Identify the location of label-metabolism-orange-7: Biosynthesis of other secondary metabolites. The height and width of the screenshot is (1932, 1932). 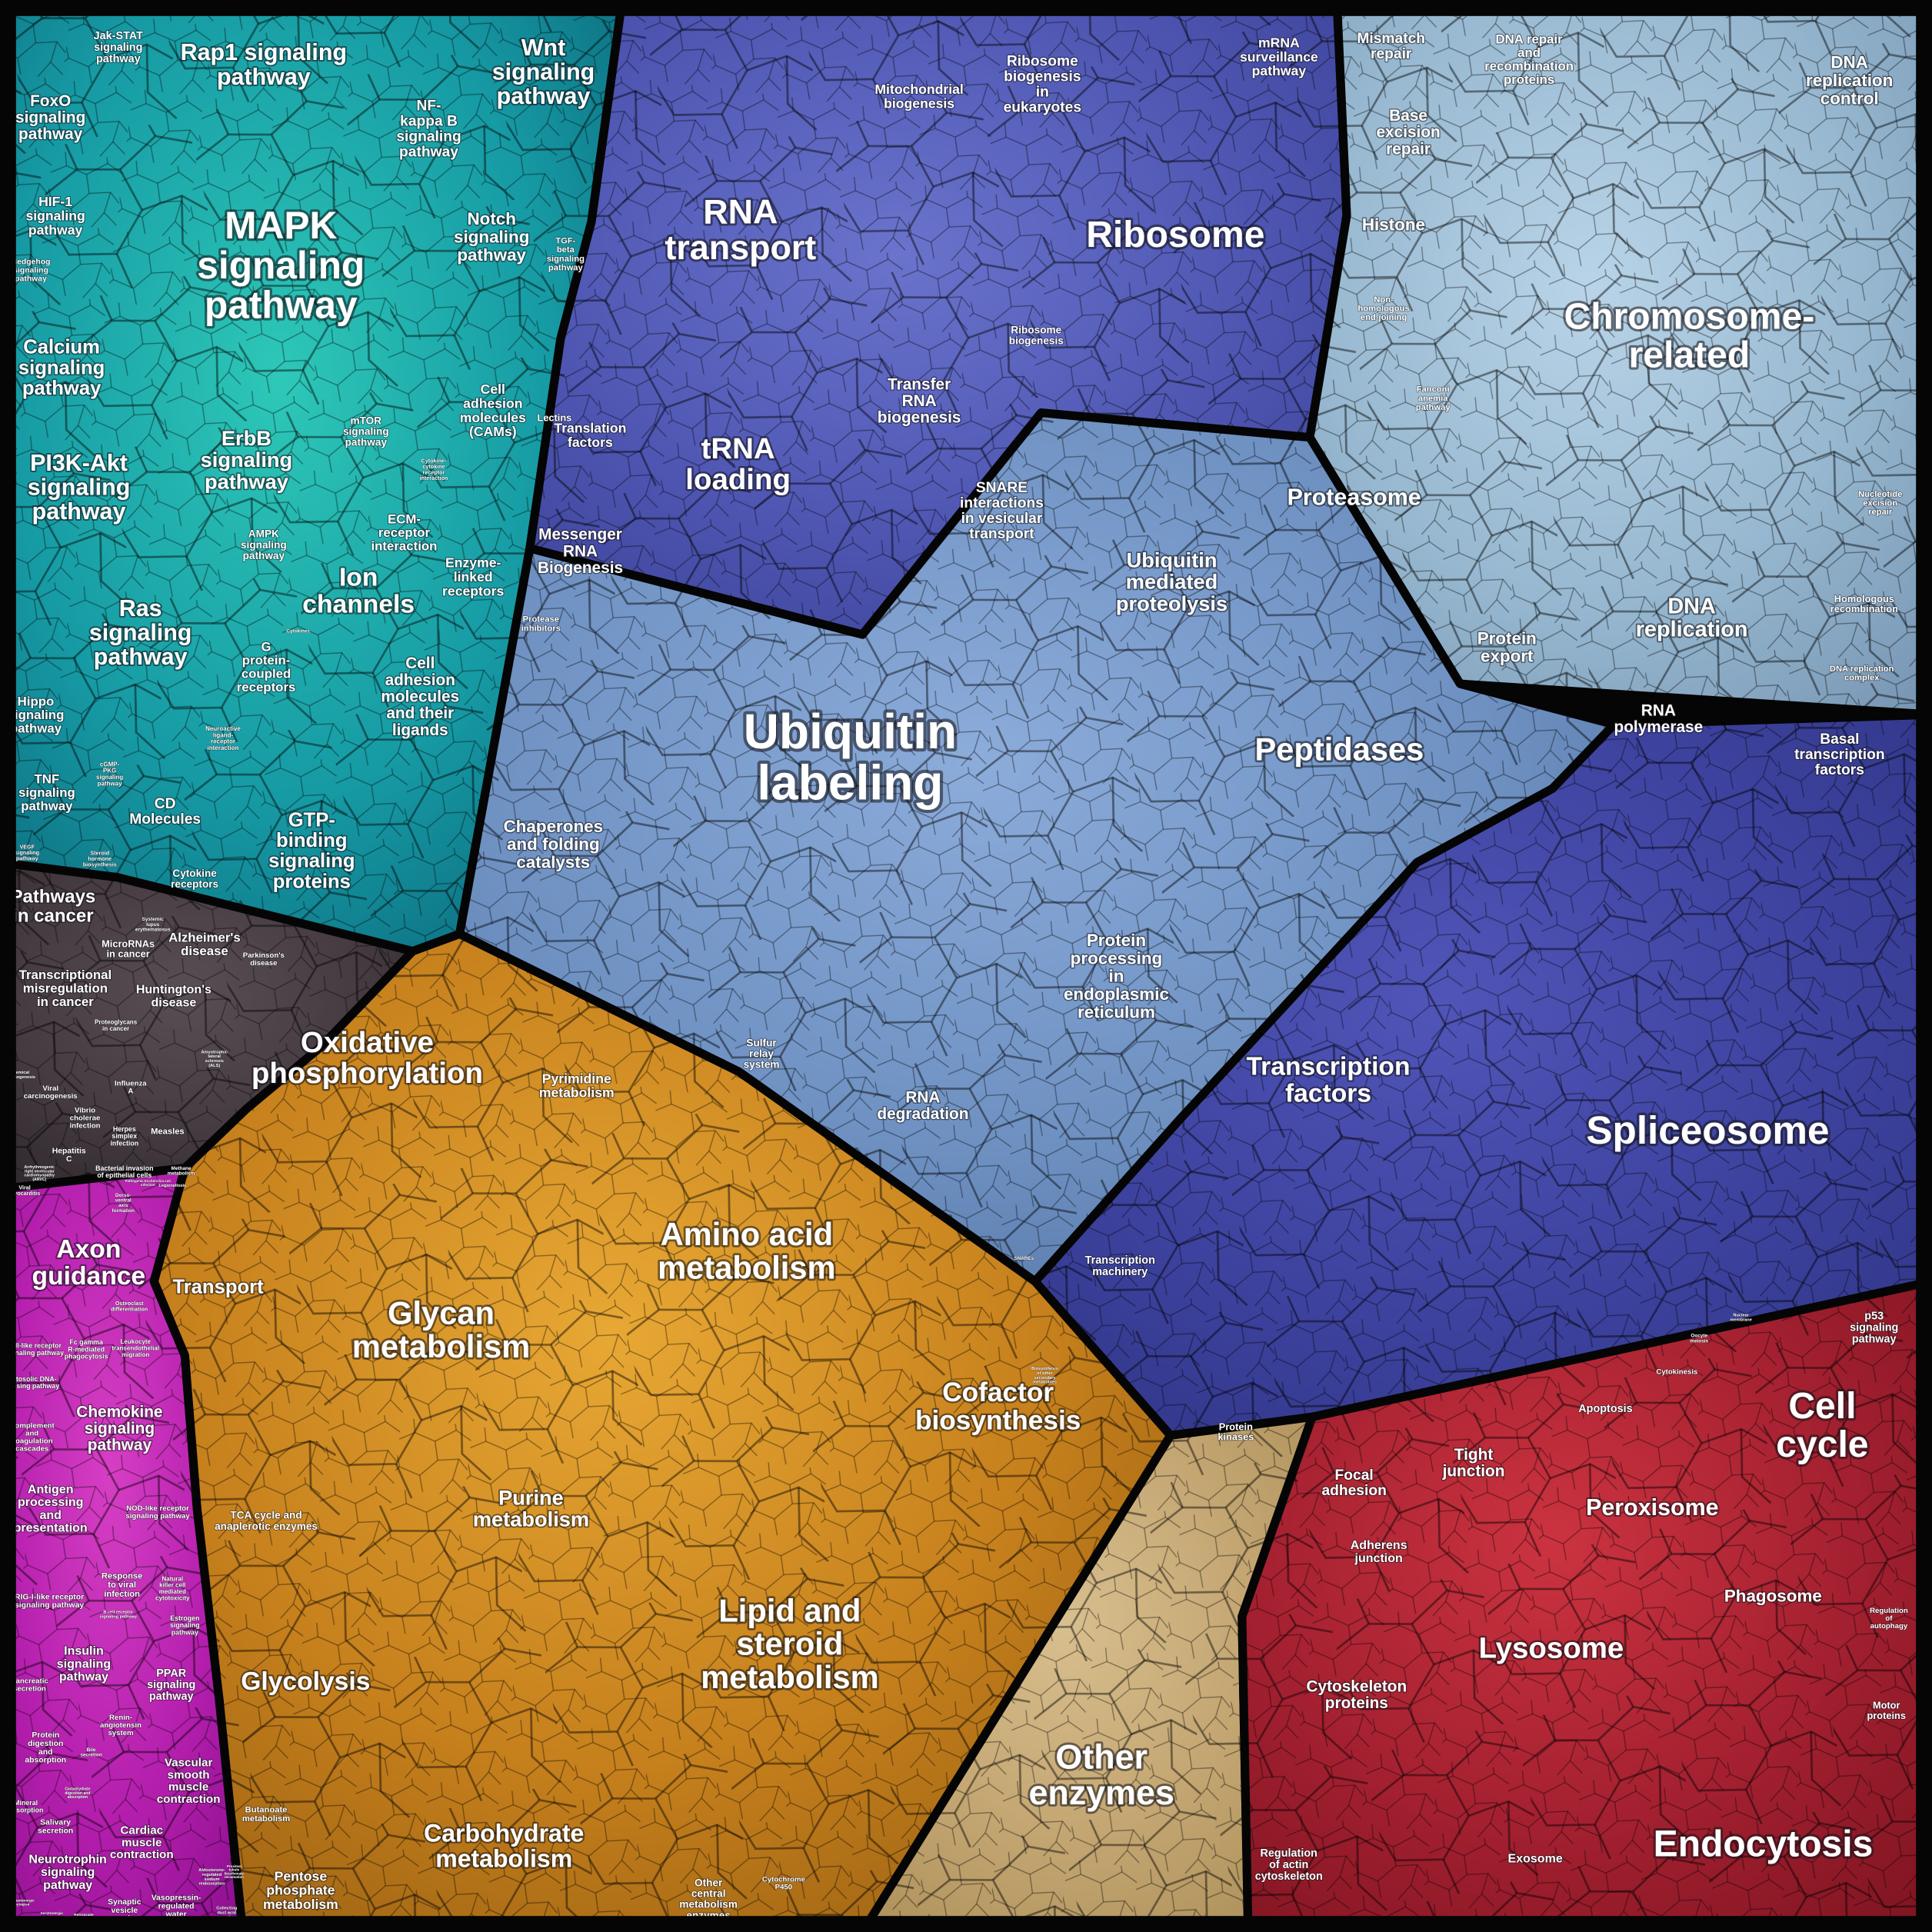
(1044, 1375).